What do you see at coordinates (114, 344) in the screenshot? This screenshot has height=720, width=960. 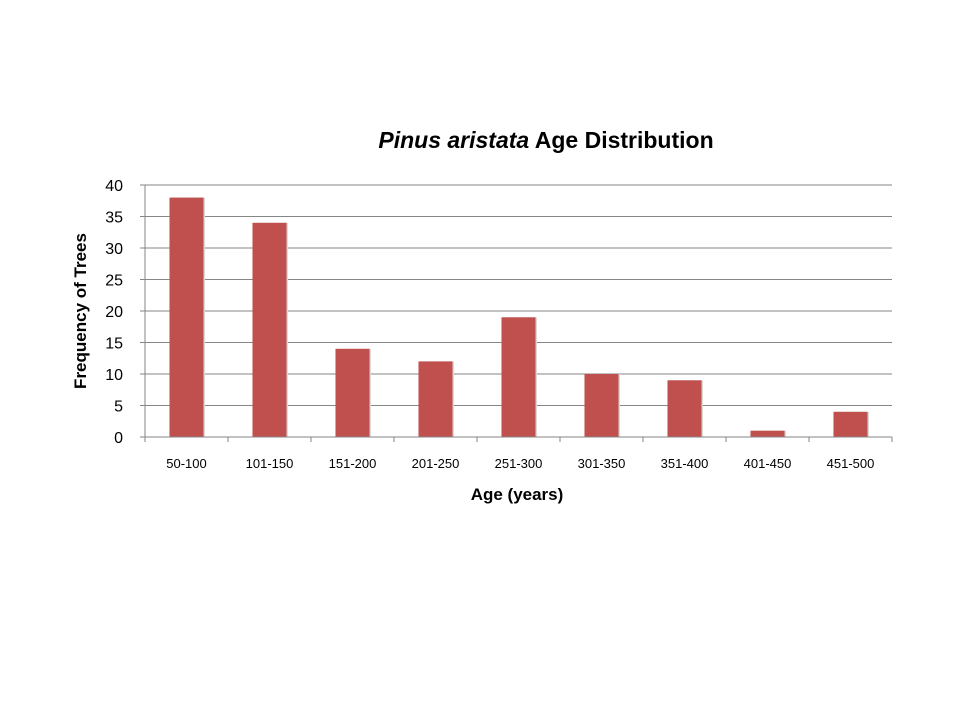 I see `y-tick-label: 15` at bounding box center [114, 344].